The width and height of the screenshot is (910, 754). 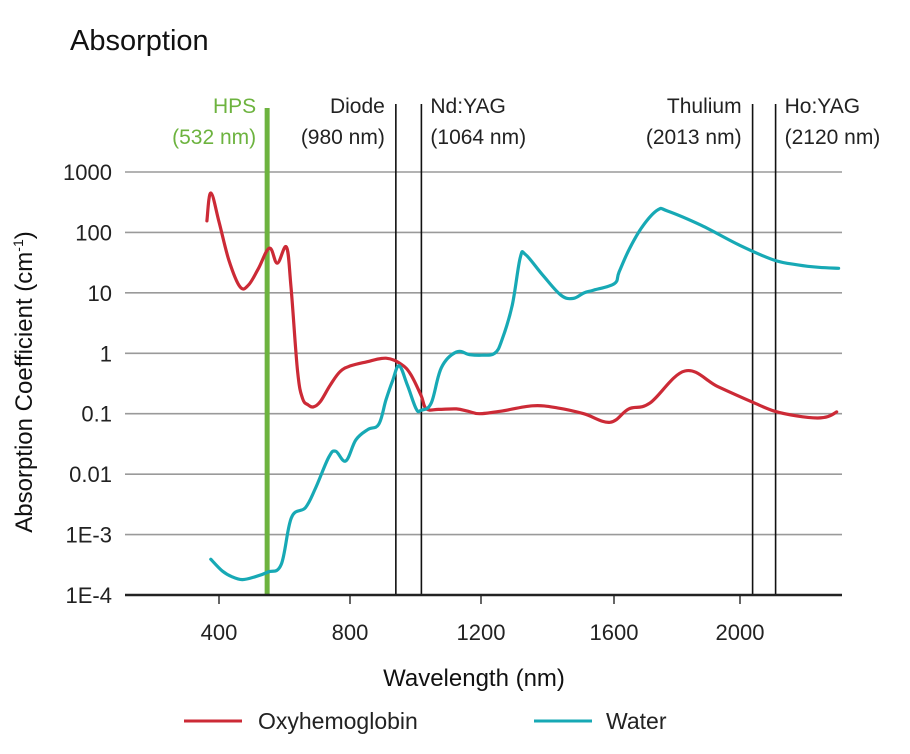 What do you see at coordinates (614, 632) in the screenshot?
I see `x-tick-label: 1600` at bounding box center [614, 632].